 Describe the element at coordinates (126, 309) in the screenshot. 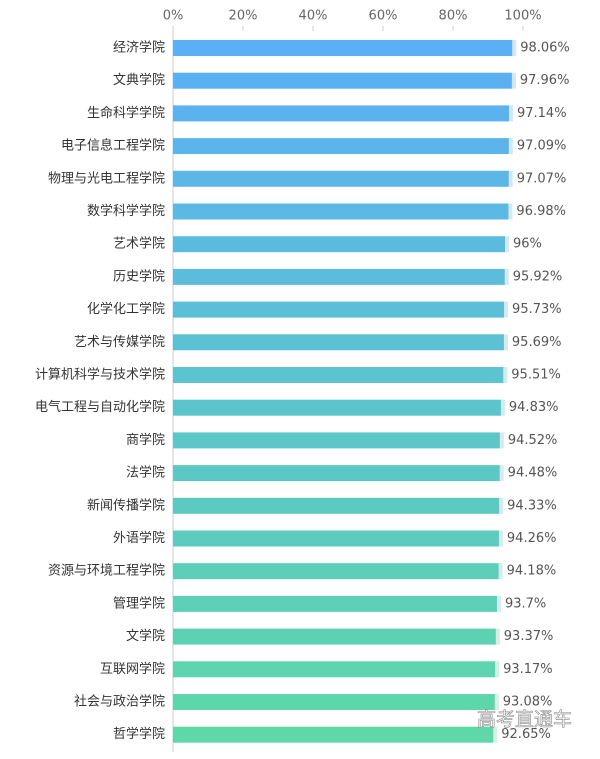

I see `y-tick-label: 化学化工学院` at that location.